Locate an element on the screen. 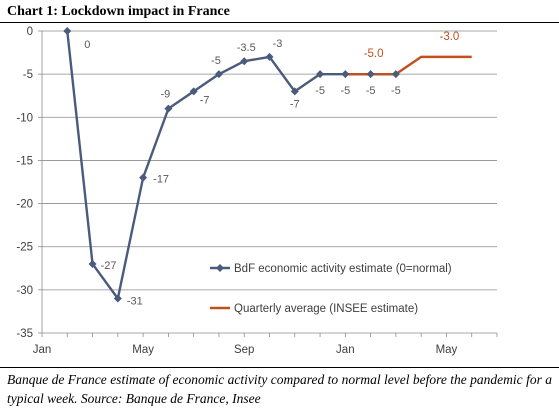 Image resolution: width=559 pixels, height=417 pixels. title-rule is located at coordinates (279, 22).